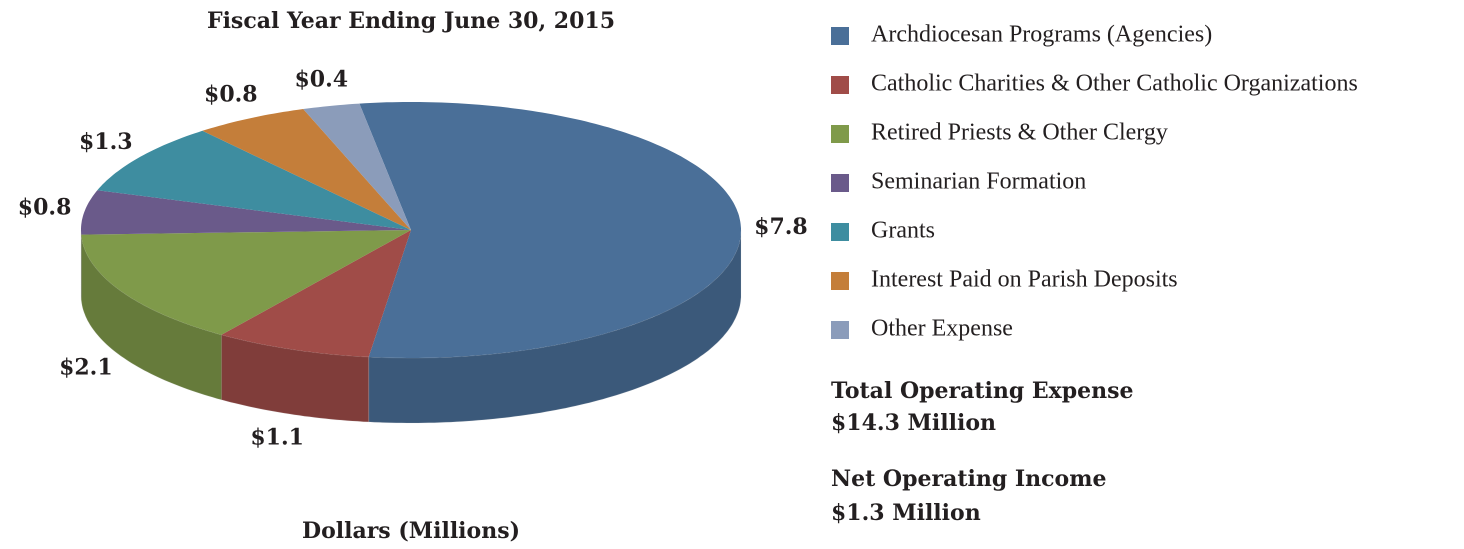 The width and height of the screenshot is (1464, 549). I want to click on data-label: $1.1, so click(277, 438).